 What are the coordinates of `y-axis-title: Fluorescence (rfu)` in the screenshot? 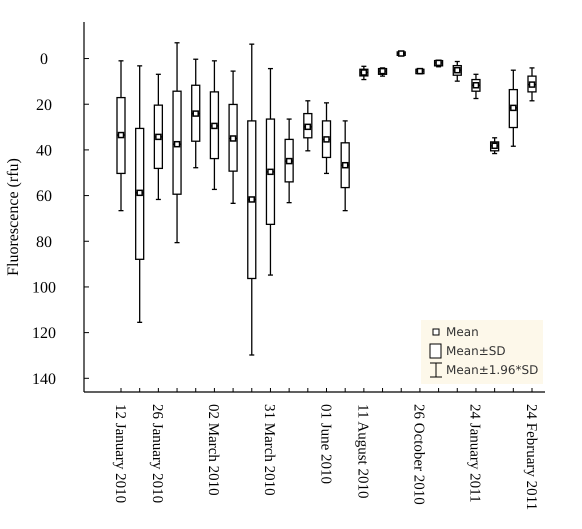 It's located at (13, 217).